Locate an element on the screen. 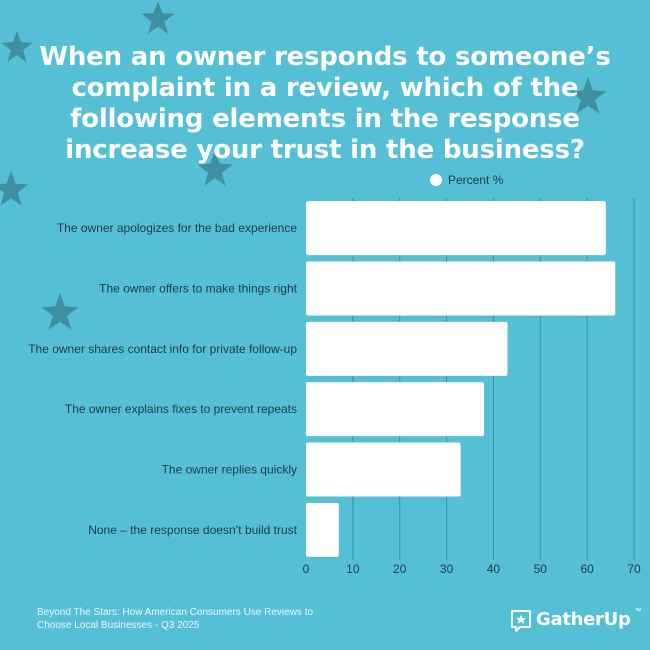 This screenshot has width=650, height=650. brand-logo: GatherUp ™ is located at coordinates (576, 619).